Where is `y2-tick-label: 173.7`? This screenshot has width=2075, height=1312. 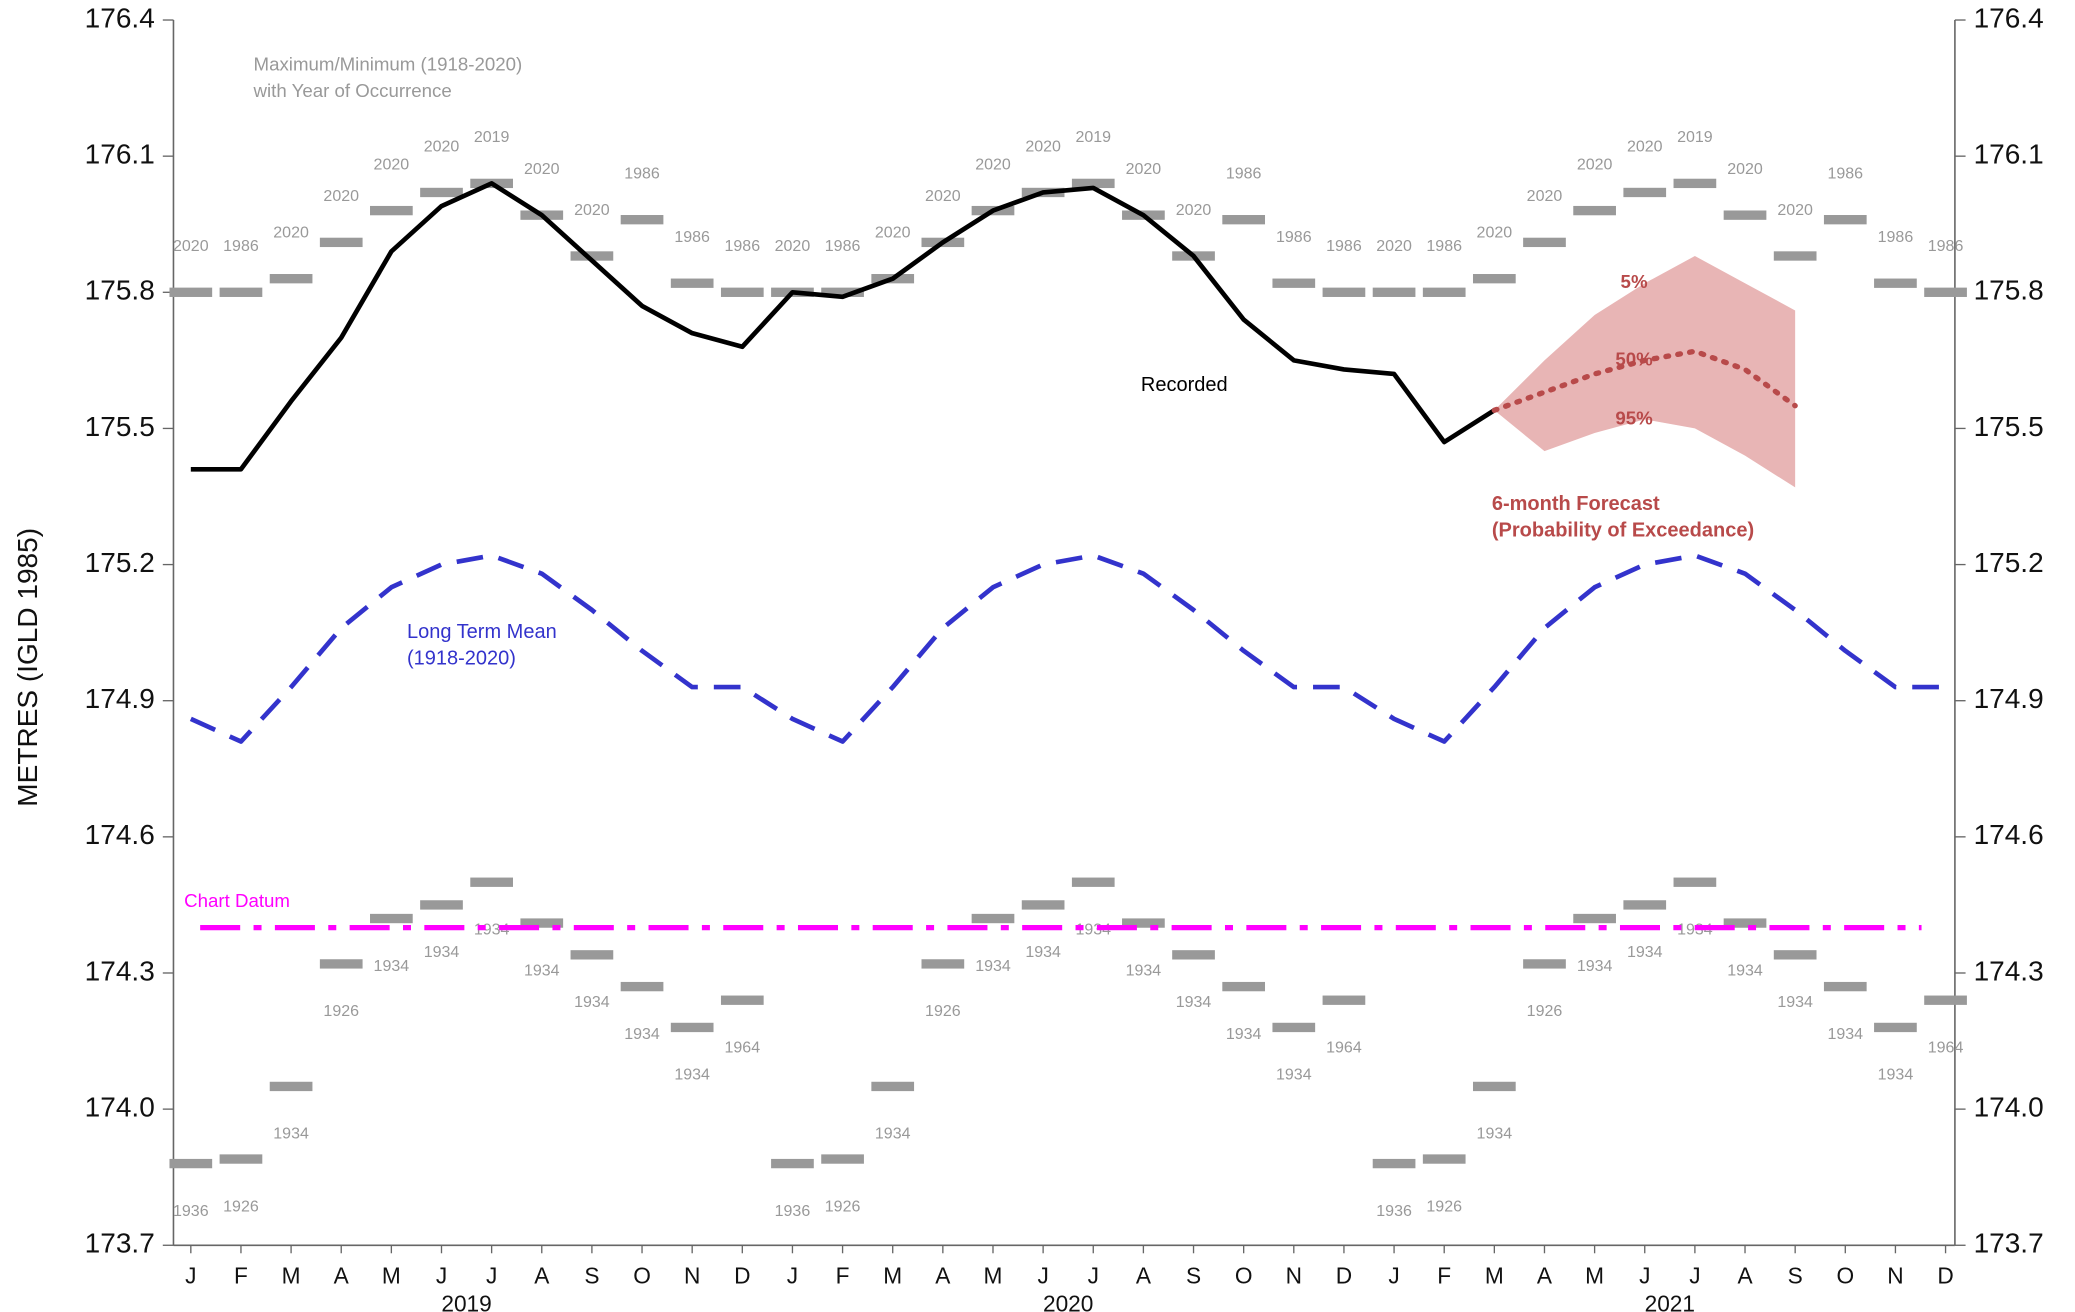
y2-tick-label: 173.7 is located at coordinates (2009, 1243).